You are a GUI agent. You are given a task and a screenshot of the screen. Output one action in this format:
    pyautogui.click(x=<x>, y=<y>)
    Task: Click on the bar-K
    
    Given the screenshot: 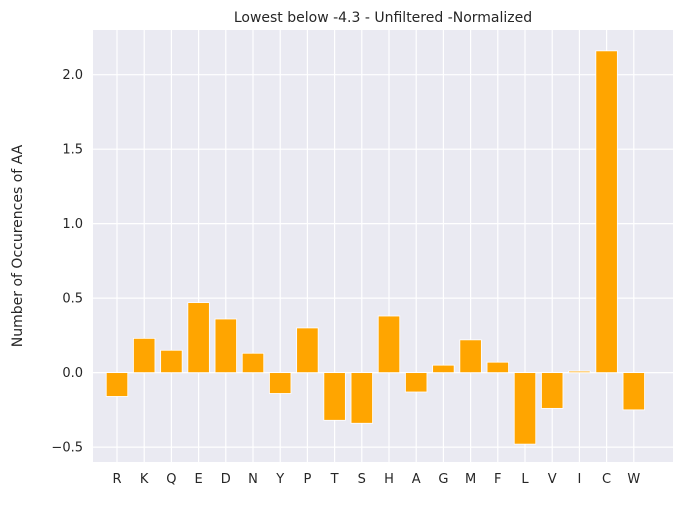 What is the action you would take?
    pyautogui.click(x=144, y=355)
    